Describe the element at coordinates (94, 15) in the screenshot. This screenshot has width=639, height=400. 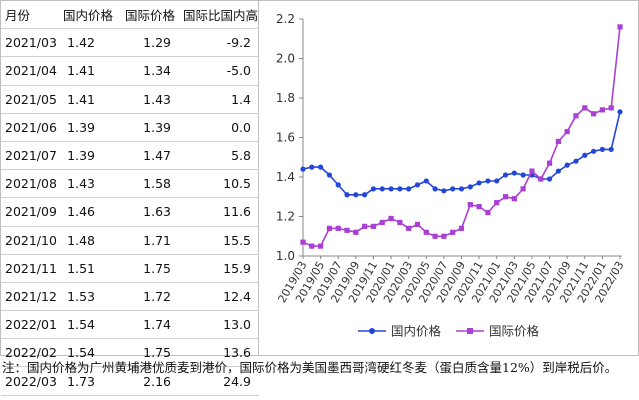
I see `header-domestic-price: 国内价格` at that location.